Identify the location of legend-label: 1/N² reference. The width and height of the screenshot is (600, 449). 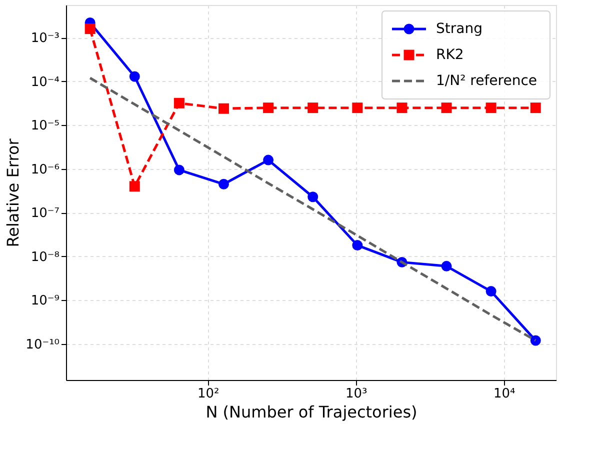
(487, 81).